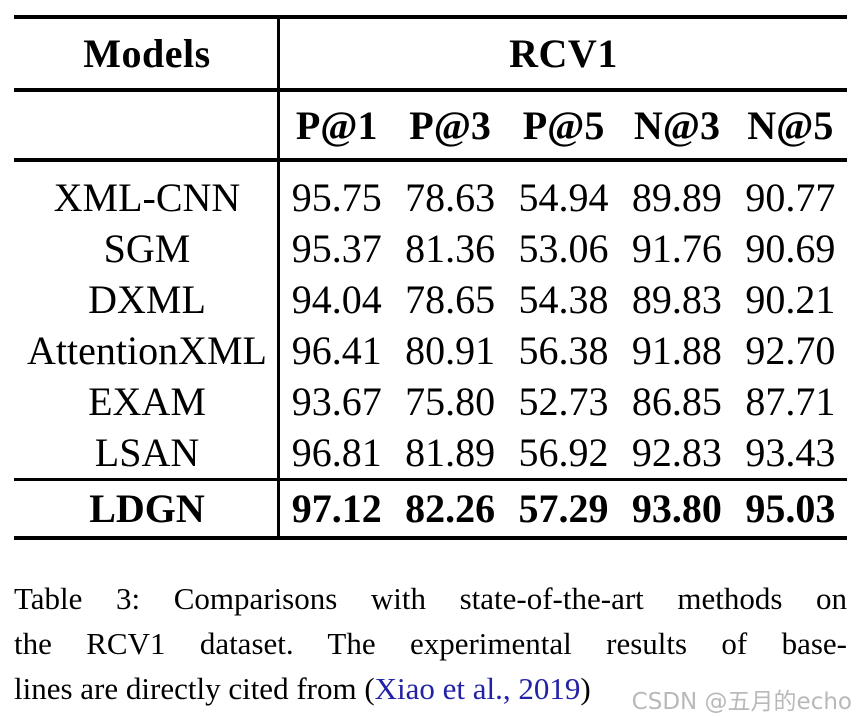  I want to click on cell-value: 96.41, so click(336, 350).